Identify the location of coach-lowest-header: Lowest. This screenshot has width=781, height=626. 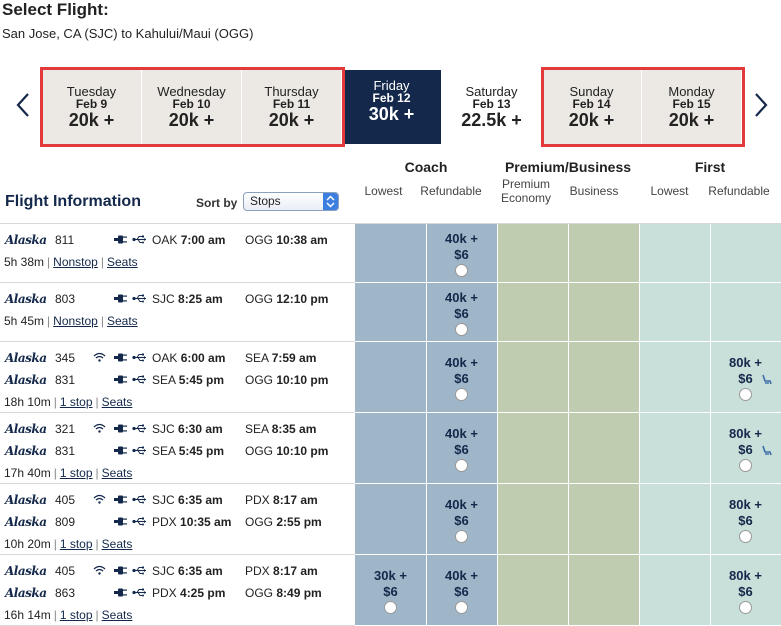
(383, 191).